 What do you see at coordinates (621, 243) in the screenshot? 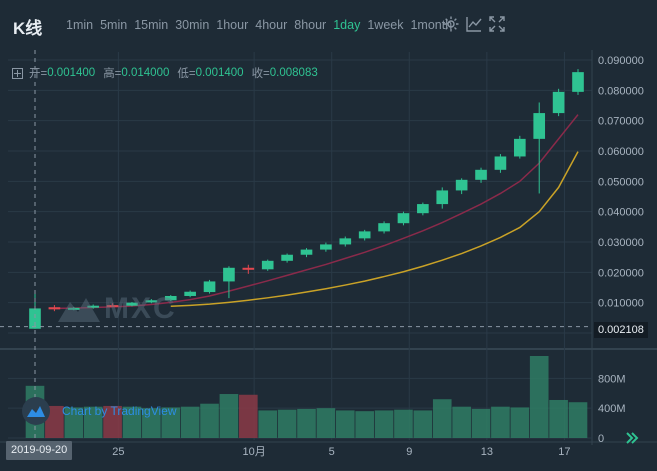
I see `price-tick-label: 0.030000` at bounding box center [621, 243].